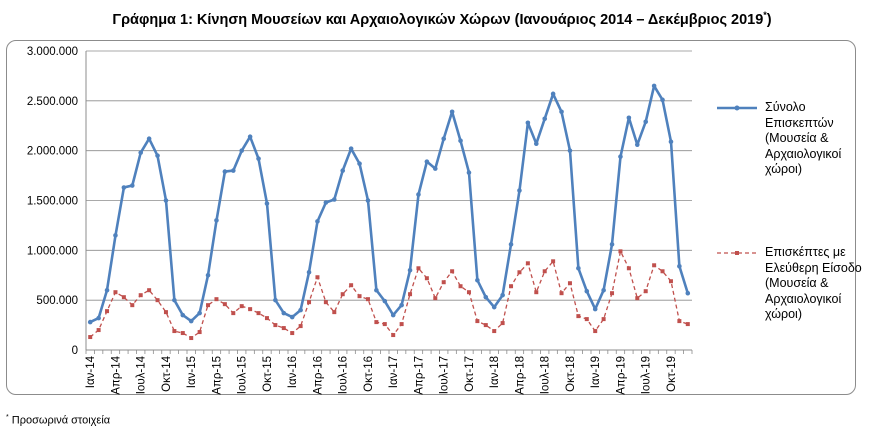  I want to click on x-tick-label: Ιουλ-17, so click(445, 375).